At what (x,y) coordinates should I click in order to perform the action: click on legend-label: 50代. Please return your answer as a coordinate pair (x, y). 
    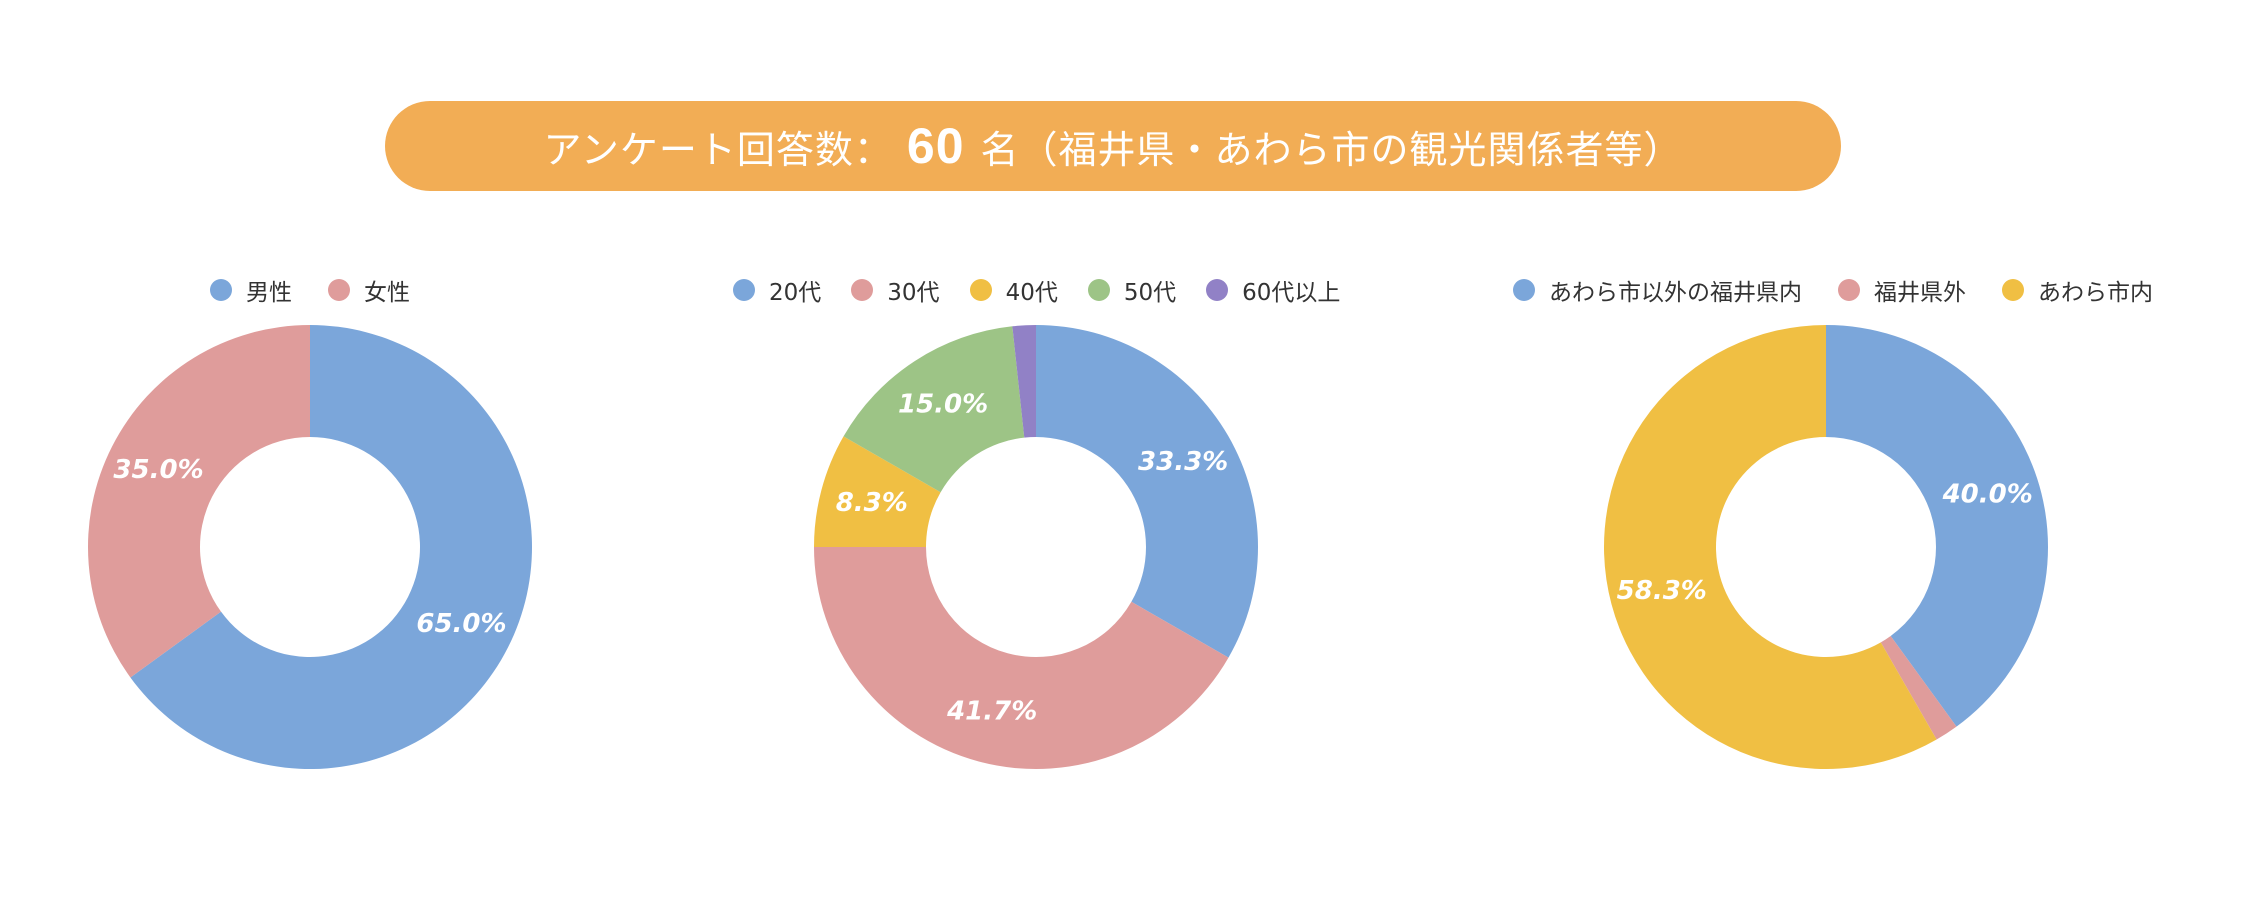
    Looking at the image, I should click on (1150, 293).